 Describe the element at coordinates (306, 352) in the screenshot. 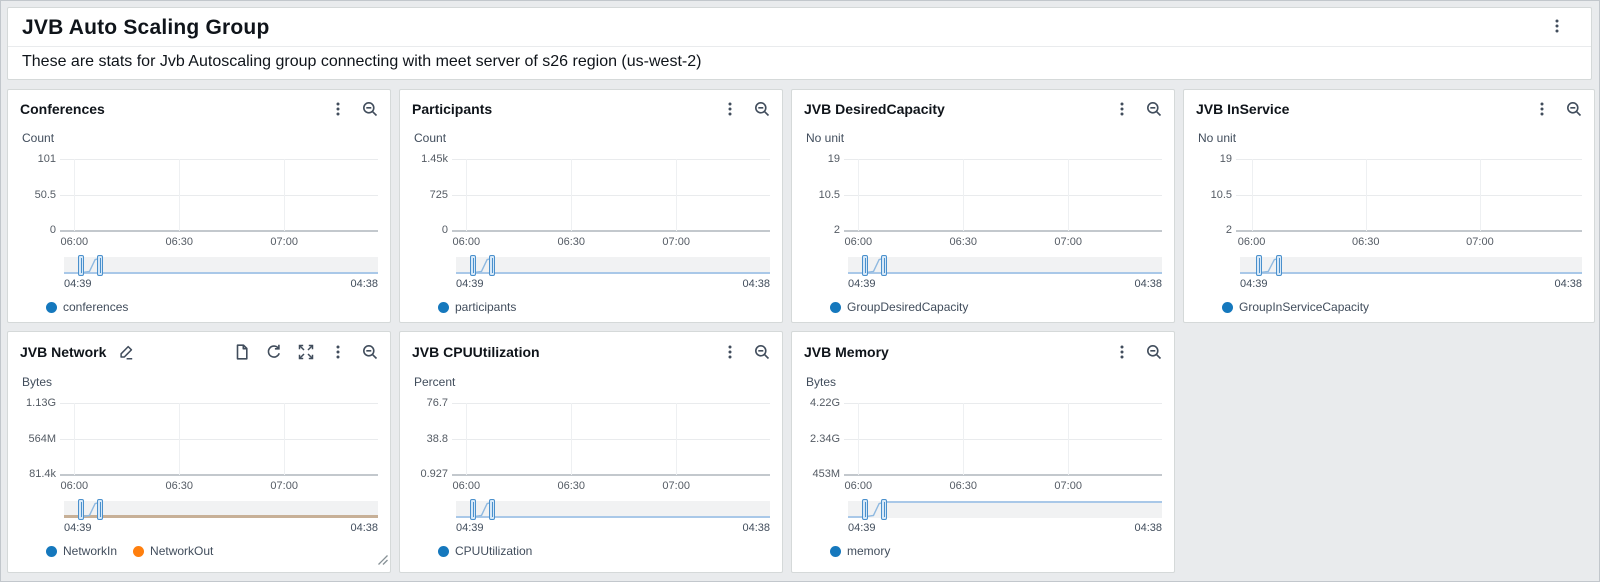

I see `expand-icon` at that location.